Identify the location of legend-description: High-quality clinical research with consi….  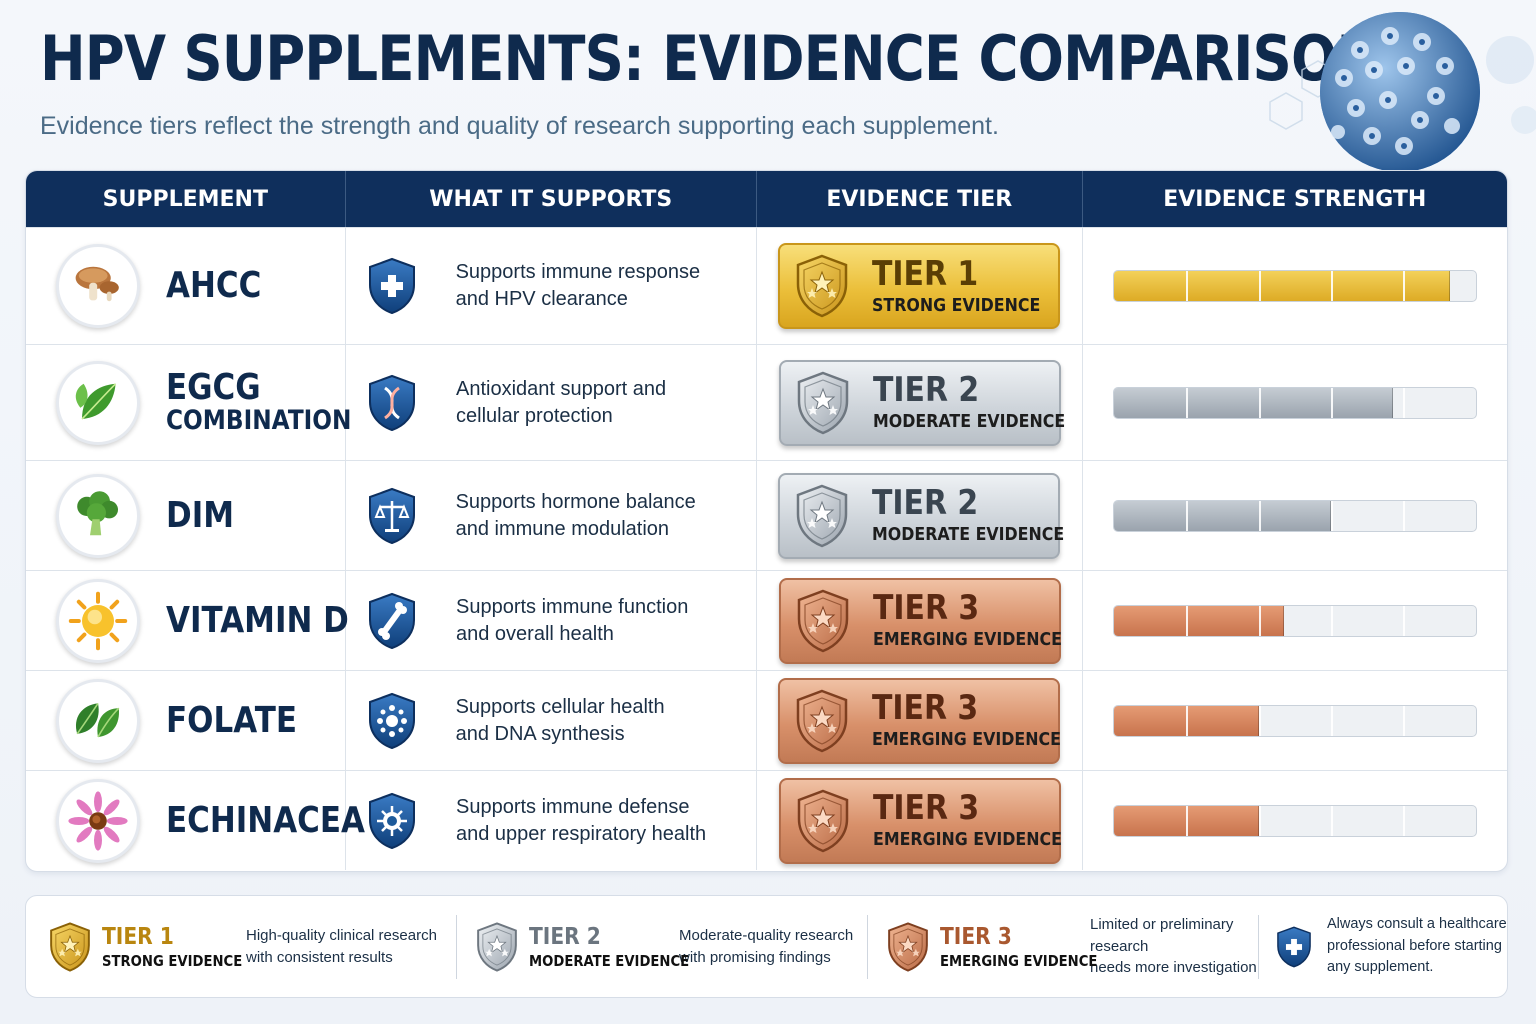
(341, 947).